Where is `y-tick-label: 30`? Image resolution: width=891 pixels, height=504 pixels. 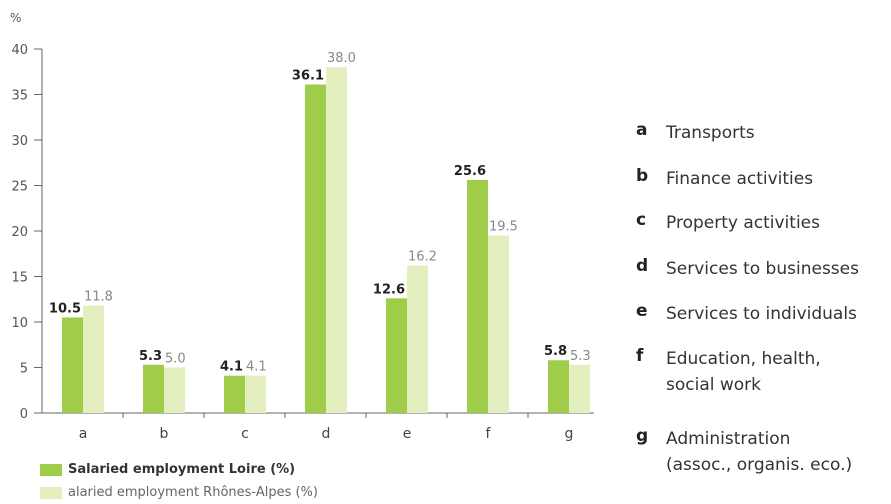 y-tick-label: 30 is located at coordinates (19, 141).